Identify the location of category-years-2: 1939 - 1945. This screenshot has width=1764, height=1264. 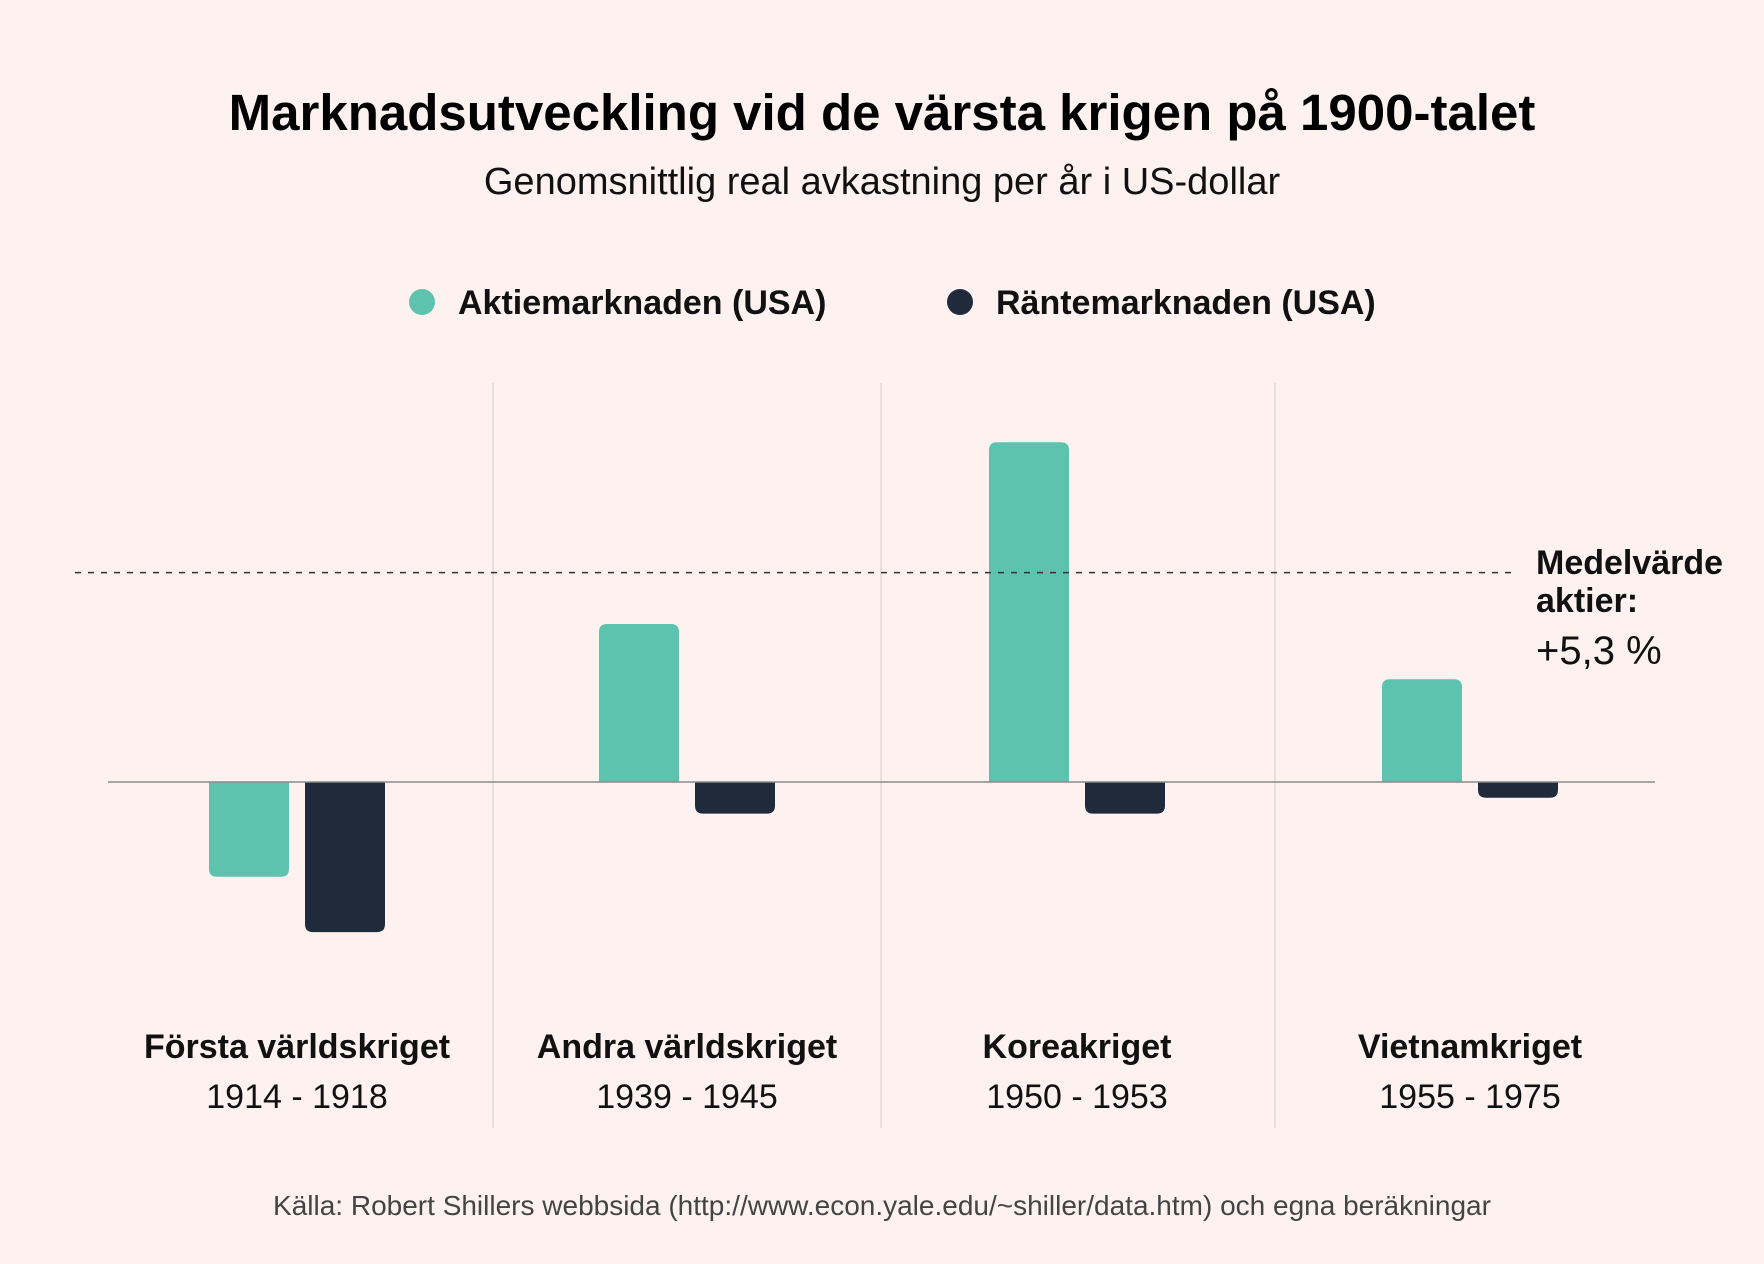
(687, 1097).